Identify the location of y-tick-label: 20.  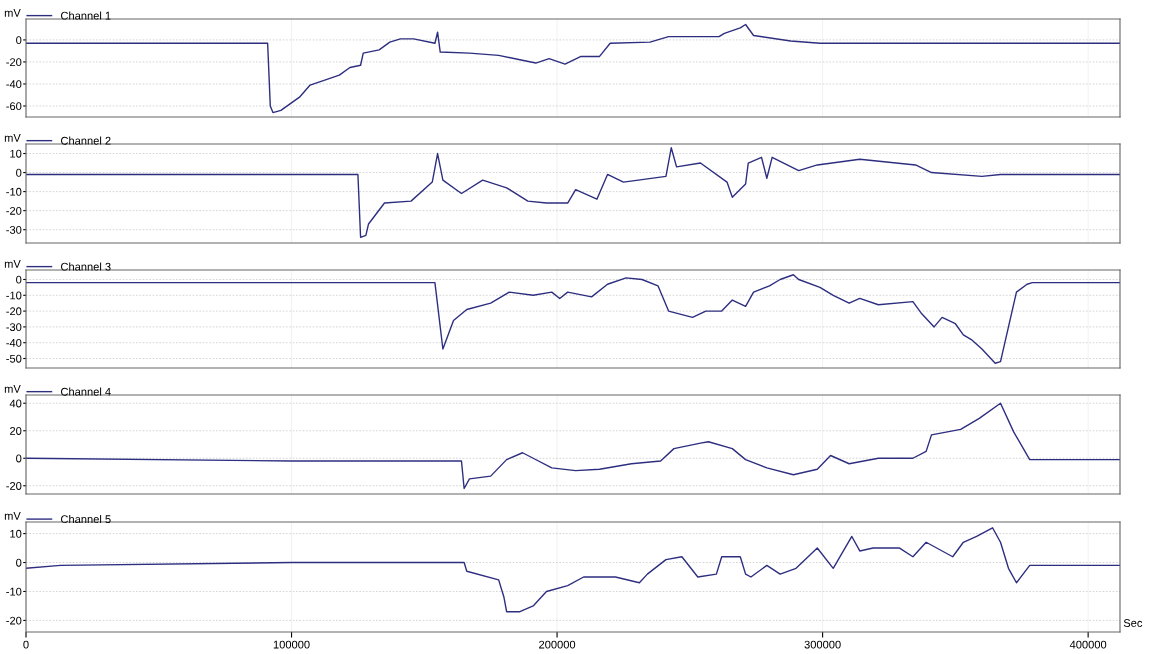
(16, 431).